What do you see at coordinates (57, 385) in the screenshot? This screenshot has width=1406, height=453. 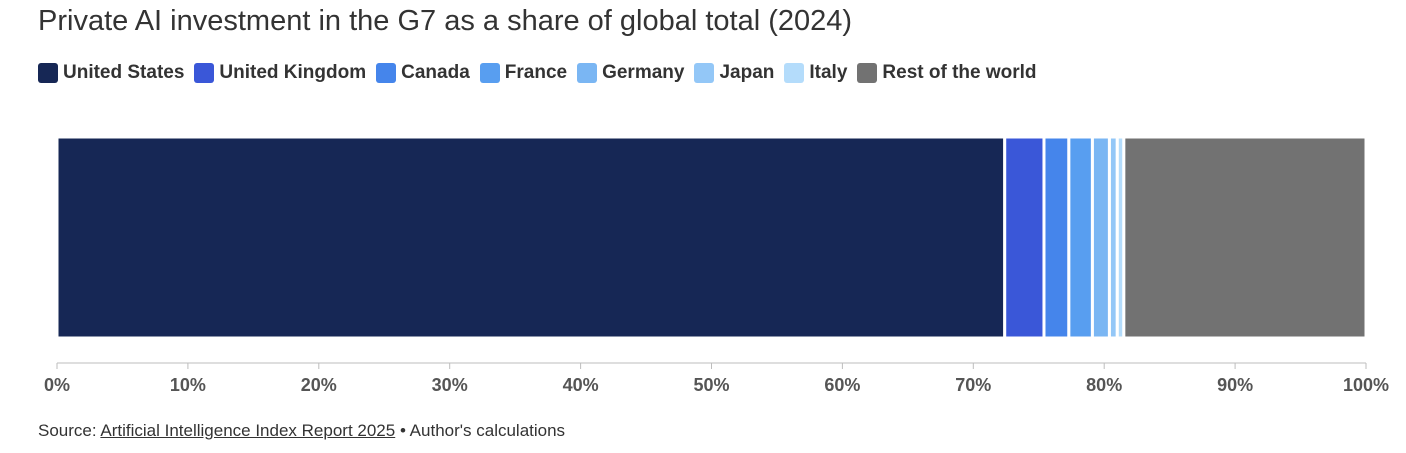 I see `x-tick-label: 0%` at bounding box center [57, 385].